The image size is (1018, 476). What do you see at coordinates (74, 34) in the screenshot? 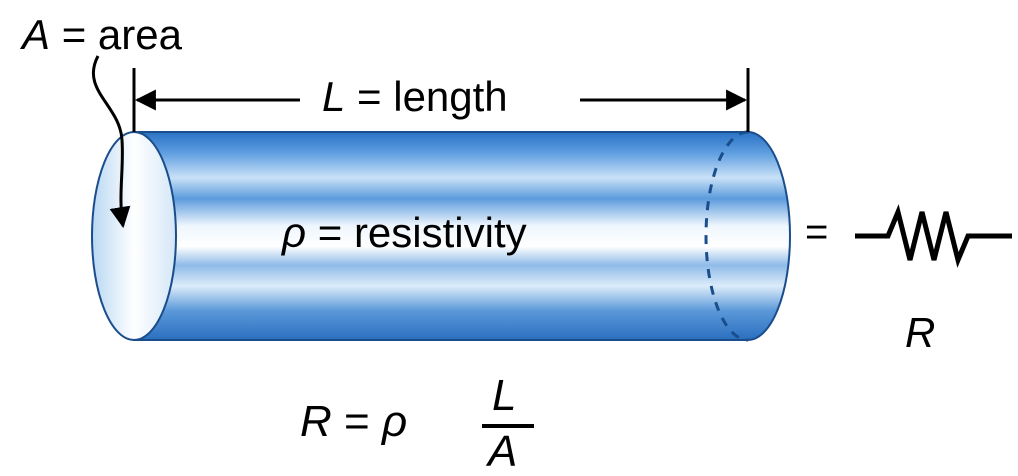
I see `area-equals: =` at bounding box center [74, 34].